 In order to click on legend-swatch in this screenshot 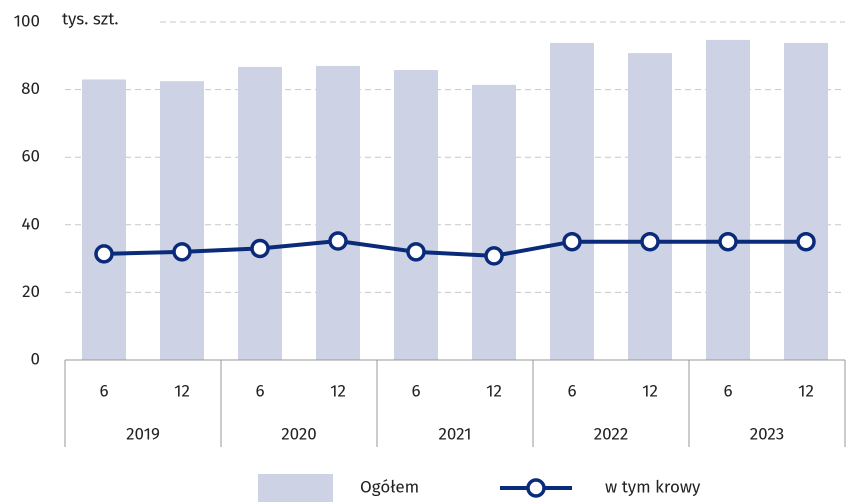, I will do `click(295, 488)`.